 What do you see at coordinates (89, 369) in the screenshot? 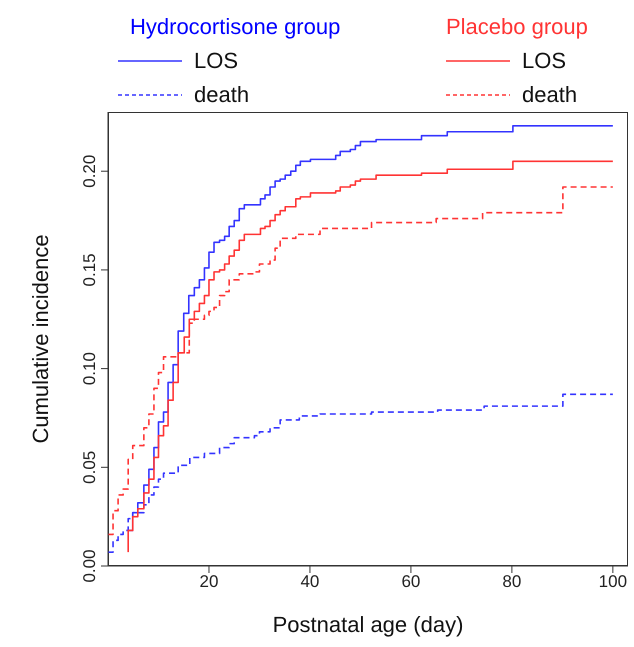
I see `y-tick-label: 0.10` at bounding box center [89, 369].